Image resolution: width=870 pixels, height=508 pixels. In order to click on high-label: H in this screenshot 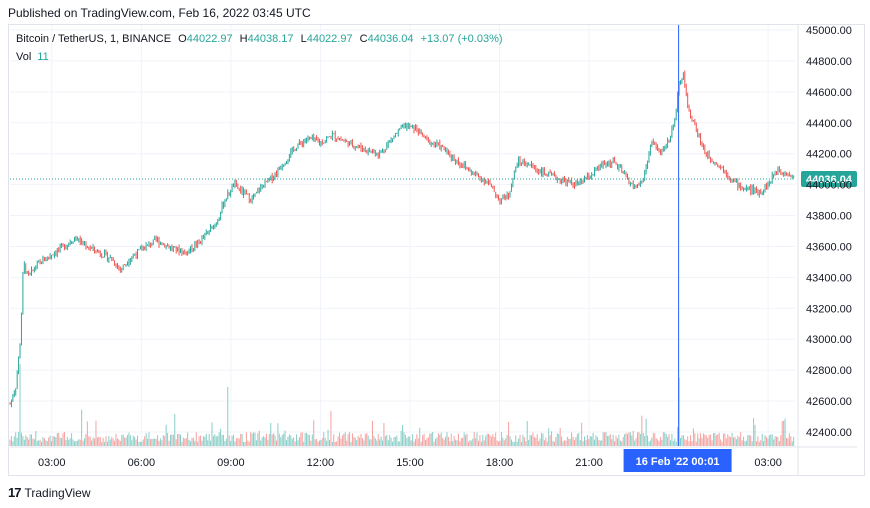, I will do `click(243, 39)`.